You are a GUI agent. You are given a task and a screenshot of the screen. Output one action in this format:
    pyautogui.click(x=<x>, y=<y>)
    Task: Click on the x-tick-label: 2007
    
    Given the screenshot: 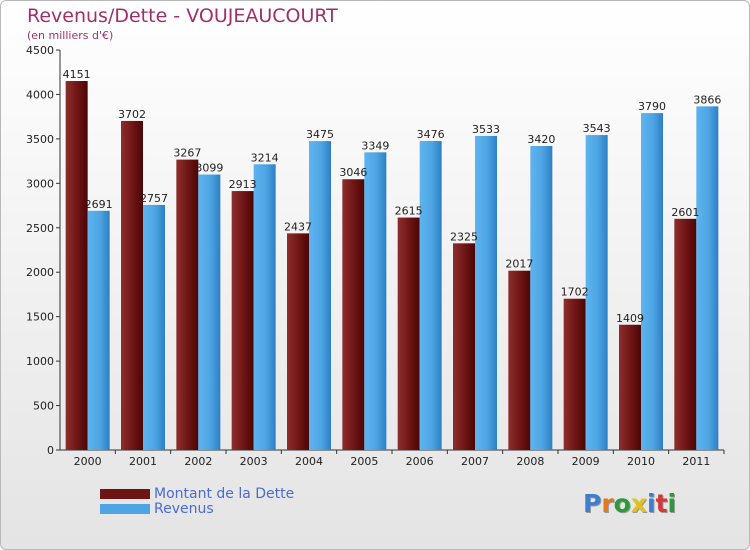 What is the action you would take?
    pyautogui.click(x=475, y=461)
    